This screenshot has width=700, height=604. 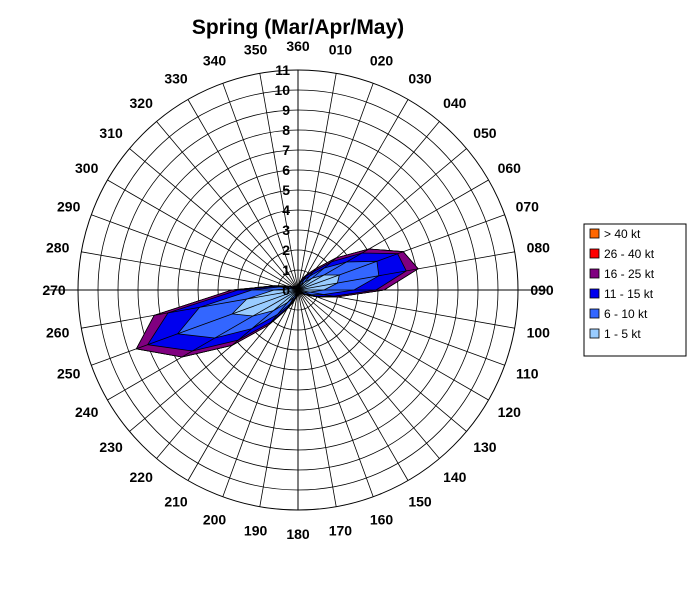 What do you see at coordinates (455, 103) in the screenshot?
I see `direction-label: 040` at bounding box center [455, 103].